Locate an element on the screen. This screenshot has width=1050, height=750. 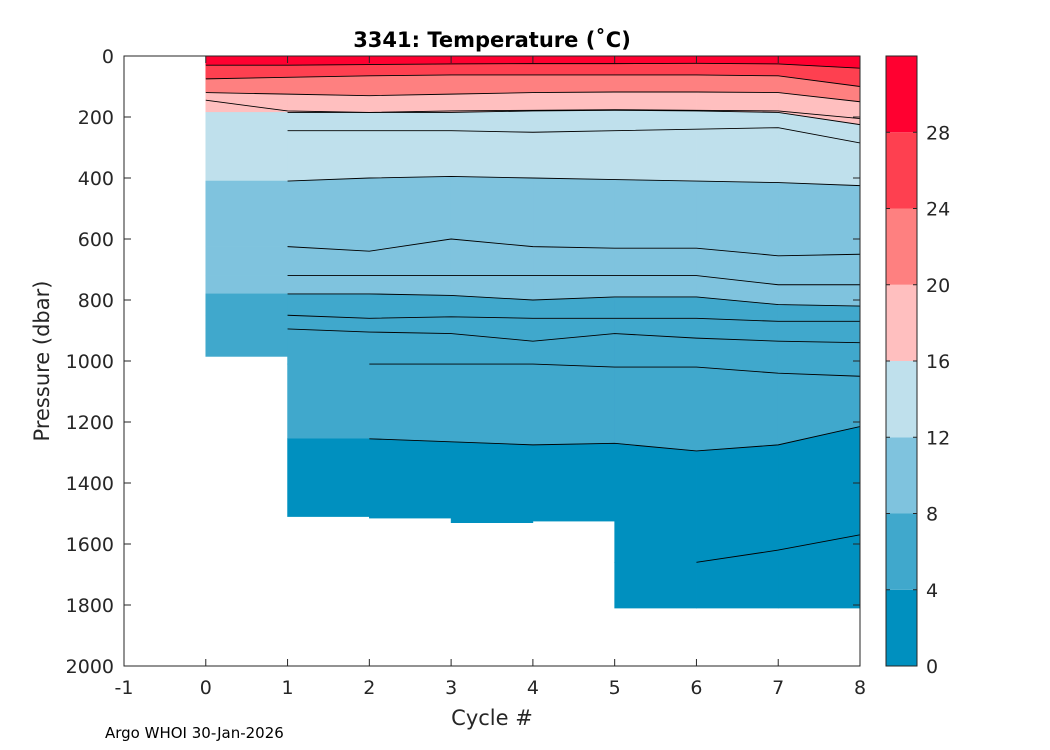
colorbar-tick-label: 16 is located at coordinates (938, 362).